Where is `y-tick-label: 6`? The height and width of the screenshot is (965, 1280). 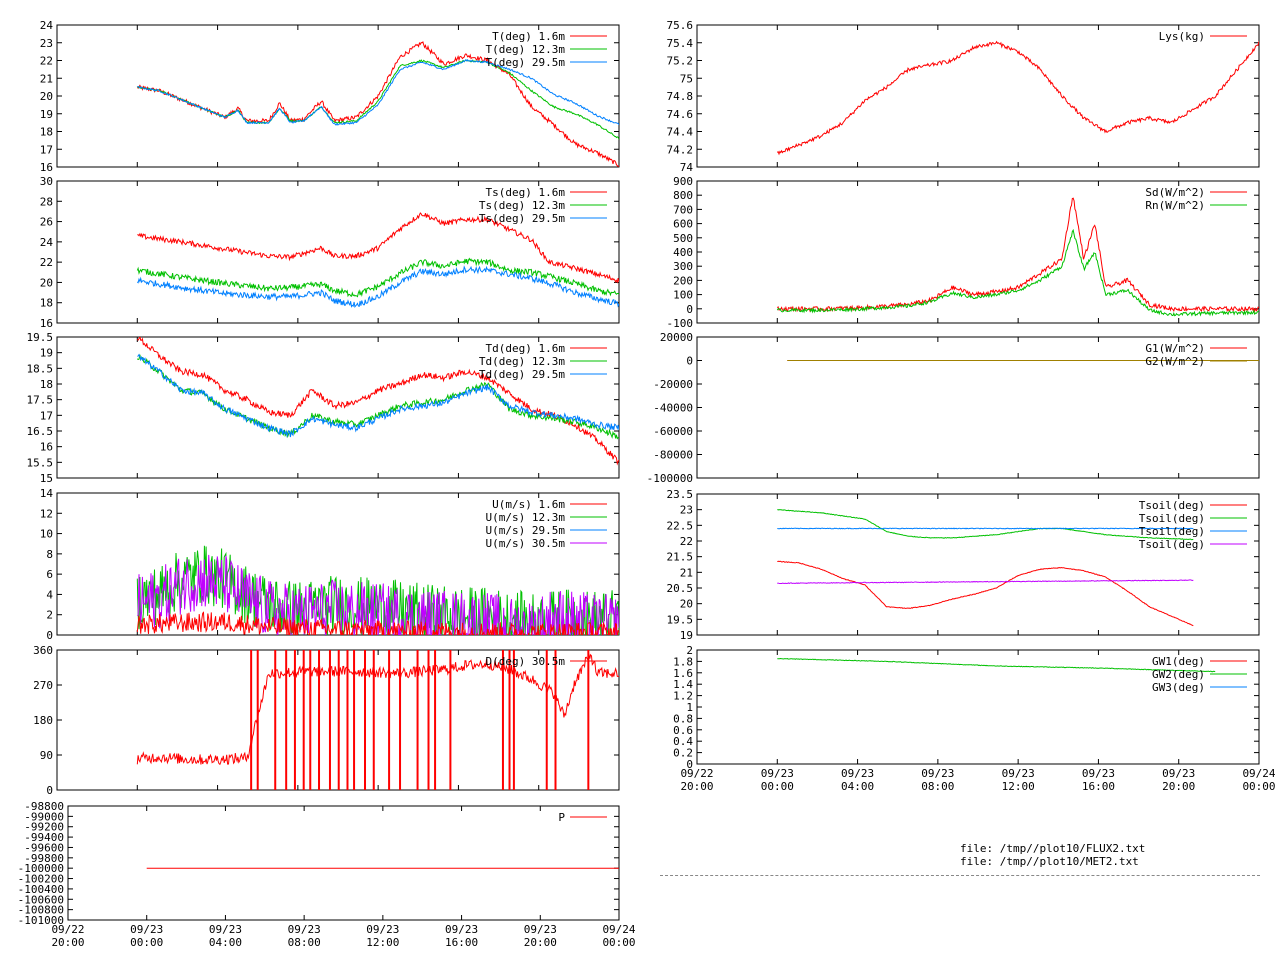
y-tick-label: 6 is located at coordinates (49, 574).